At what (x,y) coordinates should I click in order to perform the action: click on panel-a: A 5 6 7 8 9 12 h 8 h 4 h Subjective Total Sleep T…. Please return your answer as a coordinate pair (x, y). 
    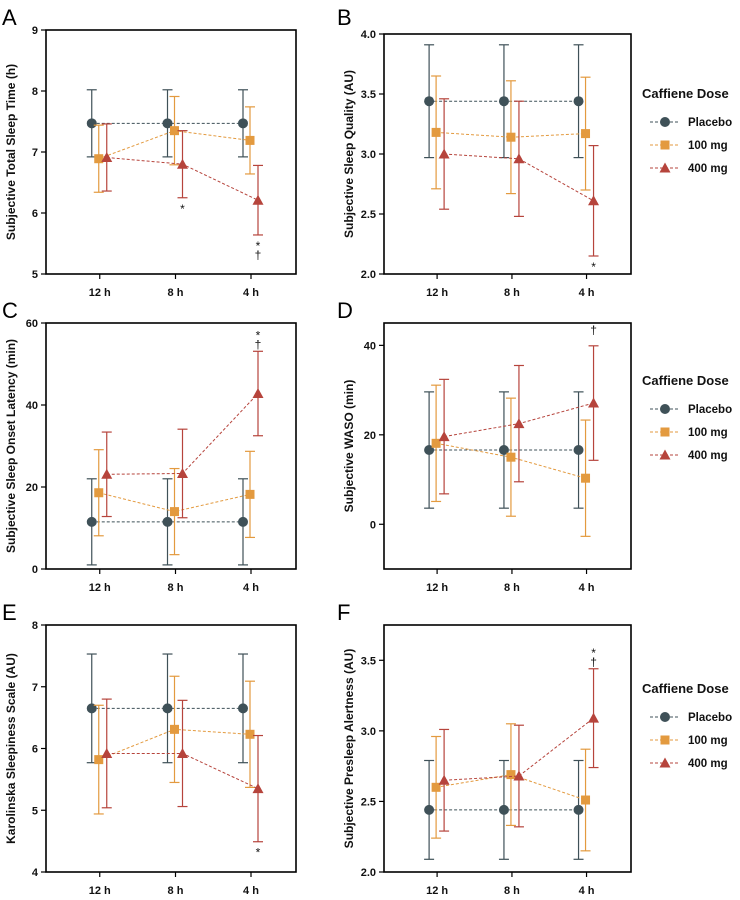
    Looking at the image, I should click on (149, 152).